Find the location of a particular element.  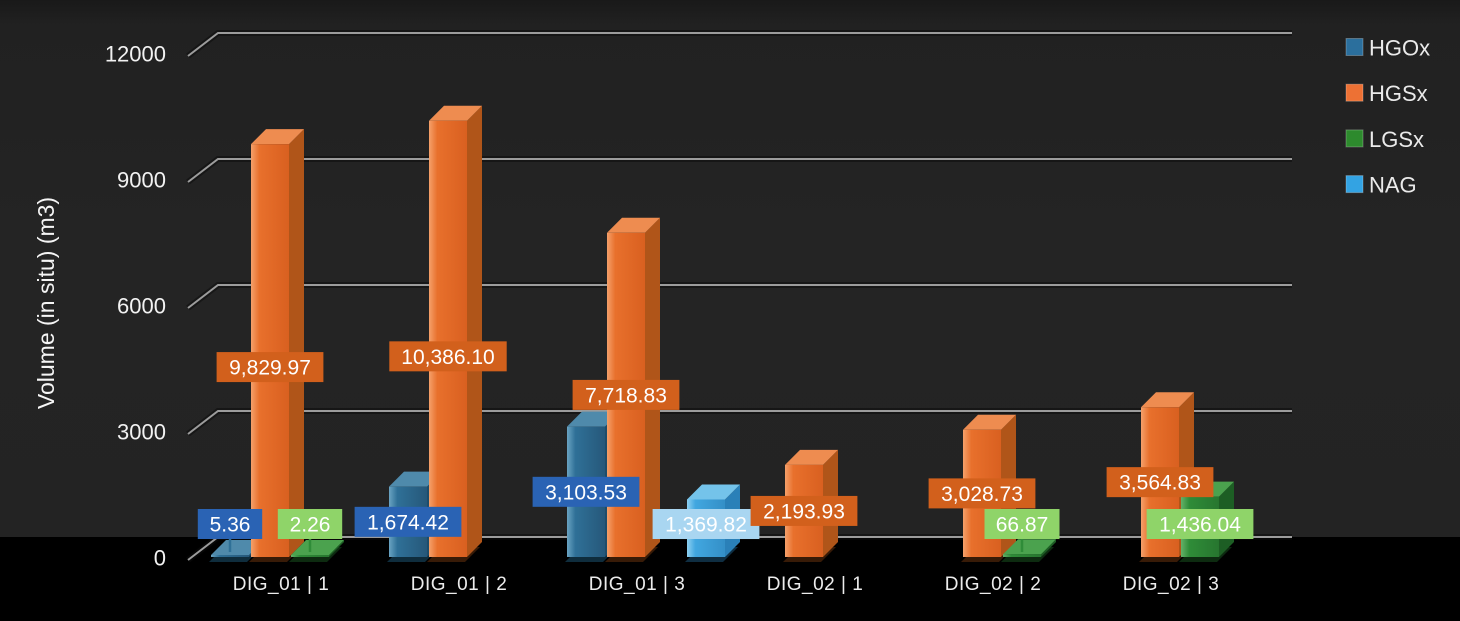

legend-item-NAG: NAG is located at coordinates (1381, 185).